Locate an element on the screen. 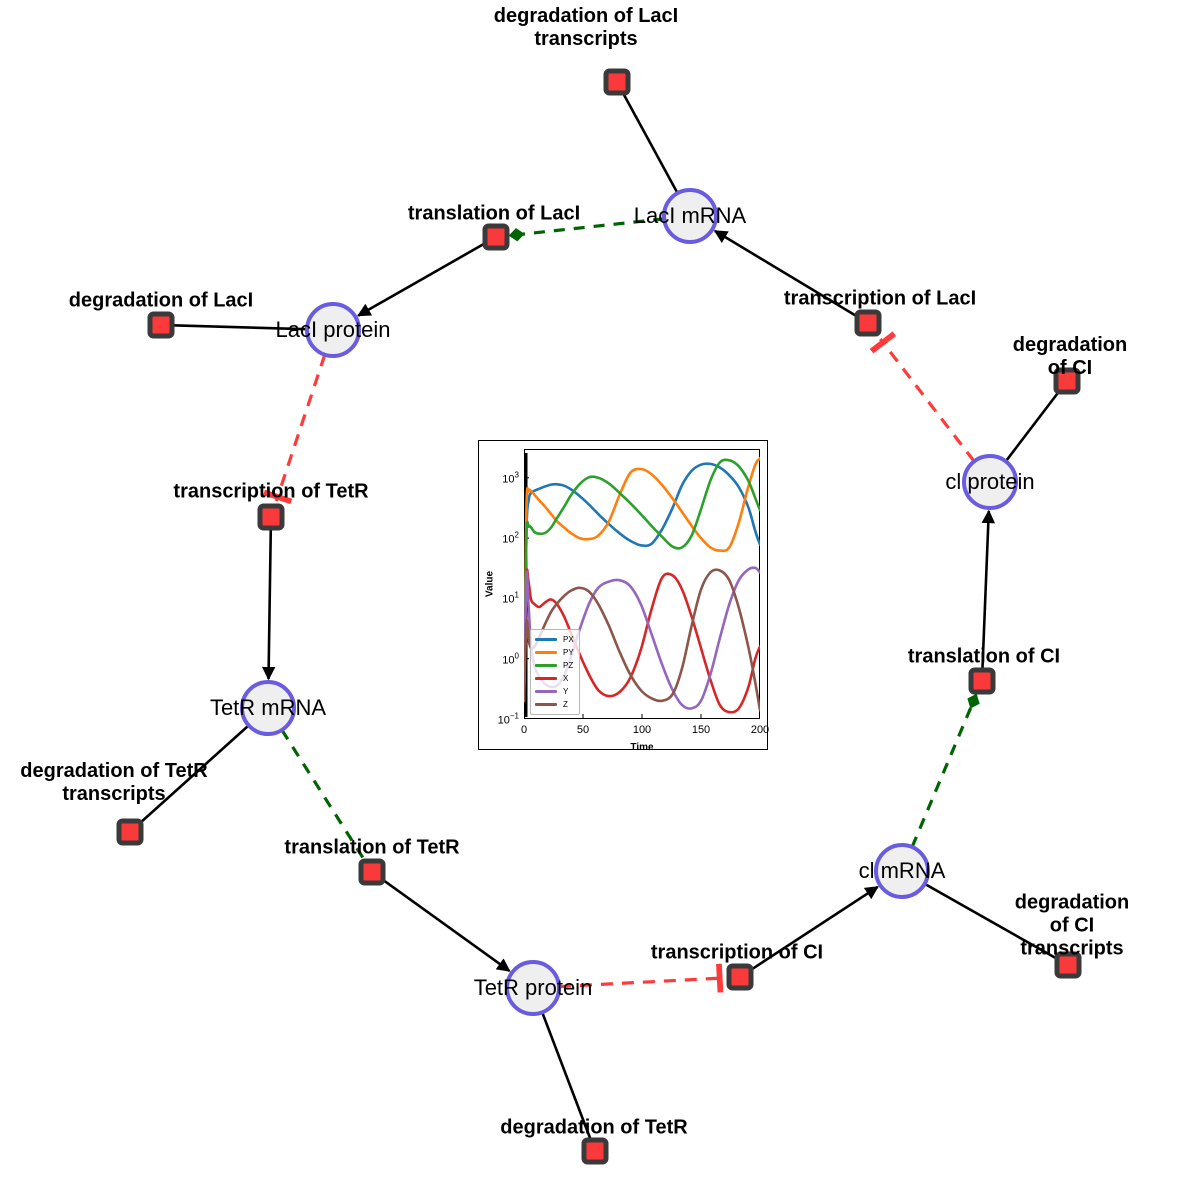 The height and width of the screenshot is (1200, 1189). edge-laci_mrna-to-transl_laci is located at coordinates (586, 229).